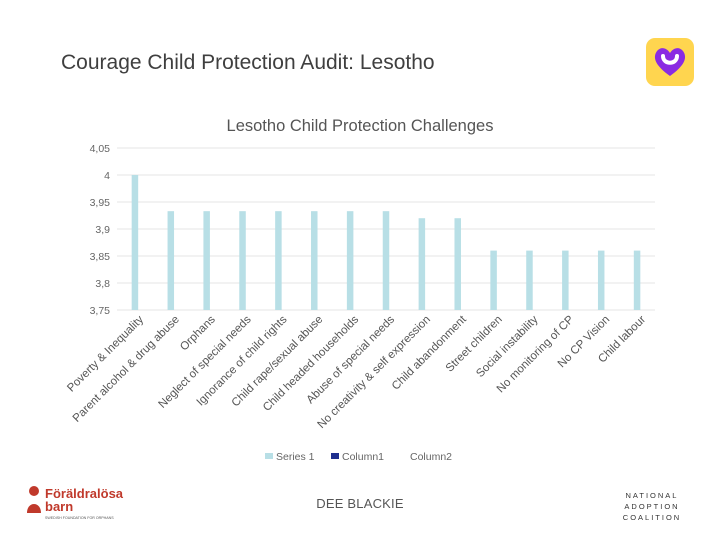 The image size is (720, 540). What do you see at coordinates (100, 149) in the screenshot?
I see `y-tick-label: 4,05` at bounding box center [100, 149].